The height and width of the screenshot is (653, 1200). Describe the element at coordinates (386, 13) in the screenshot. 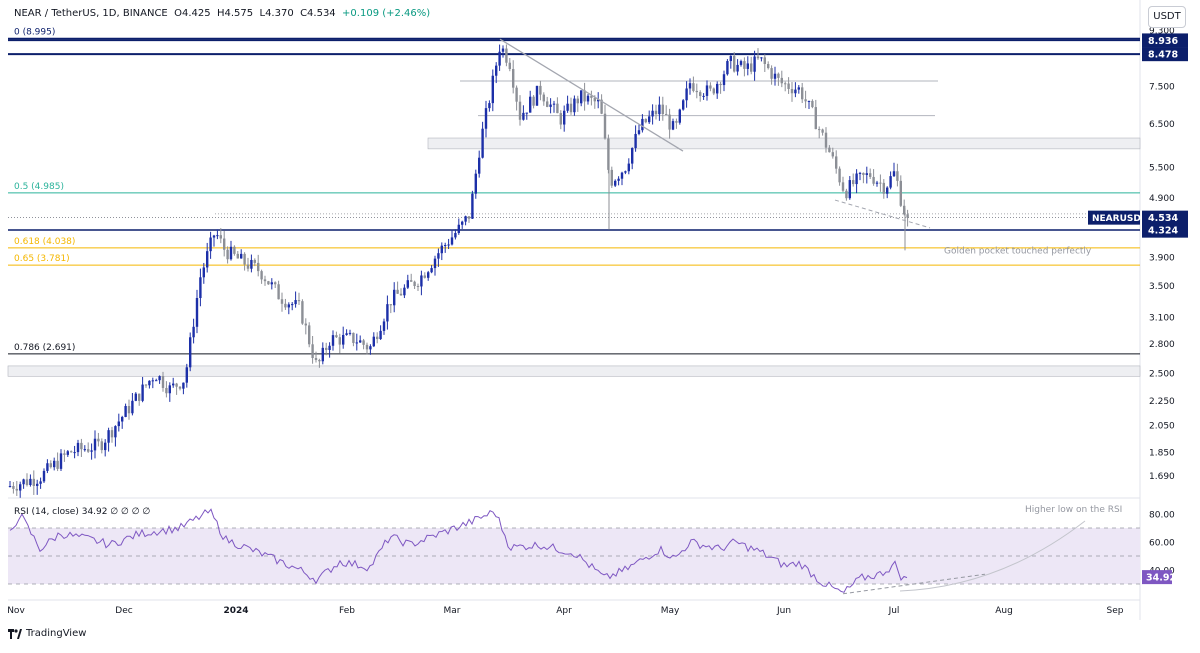

I see `change-value: +0.109 (+2.46%)` at that location.